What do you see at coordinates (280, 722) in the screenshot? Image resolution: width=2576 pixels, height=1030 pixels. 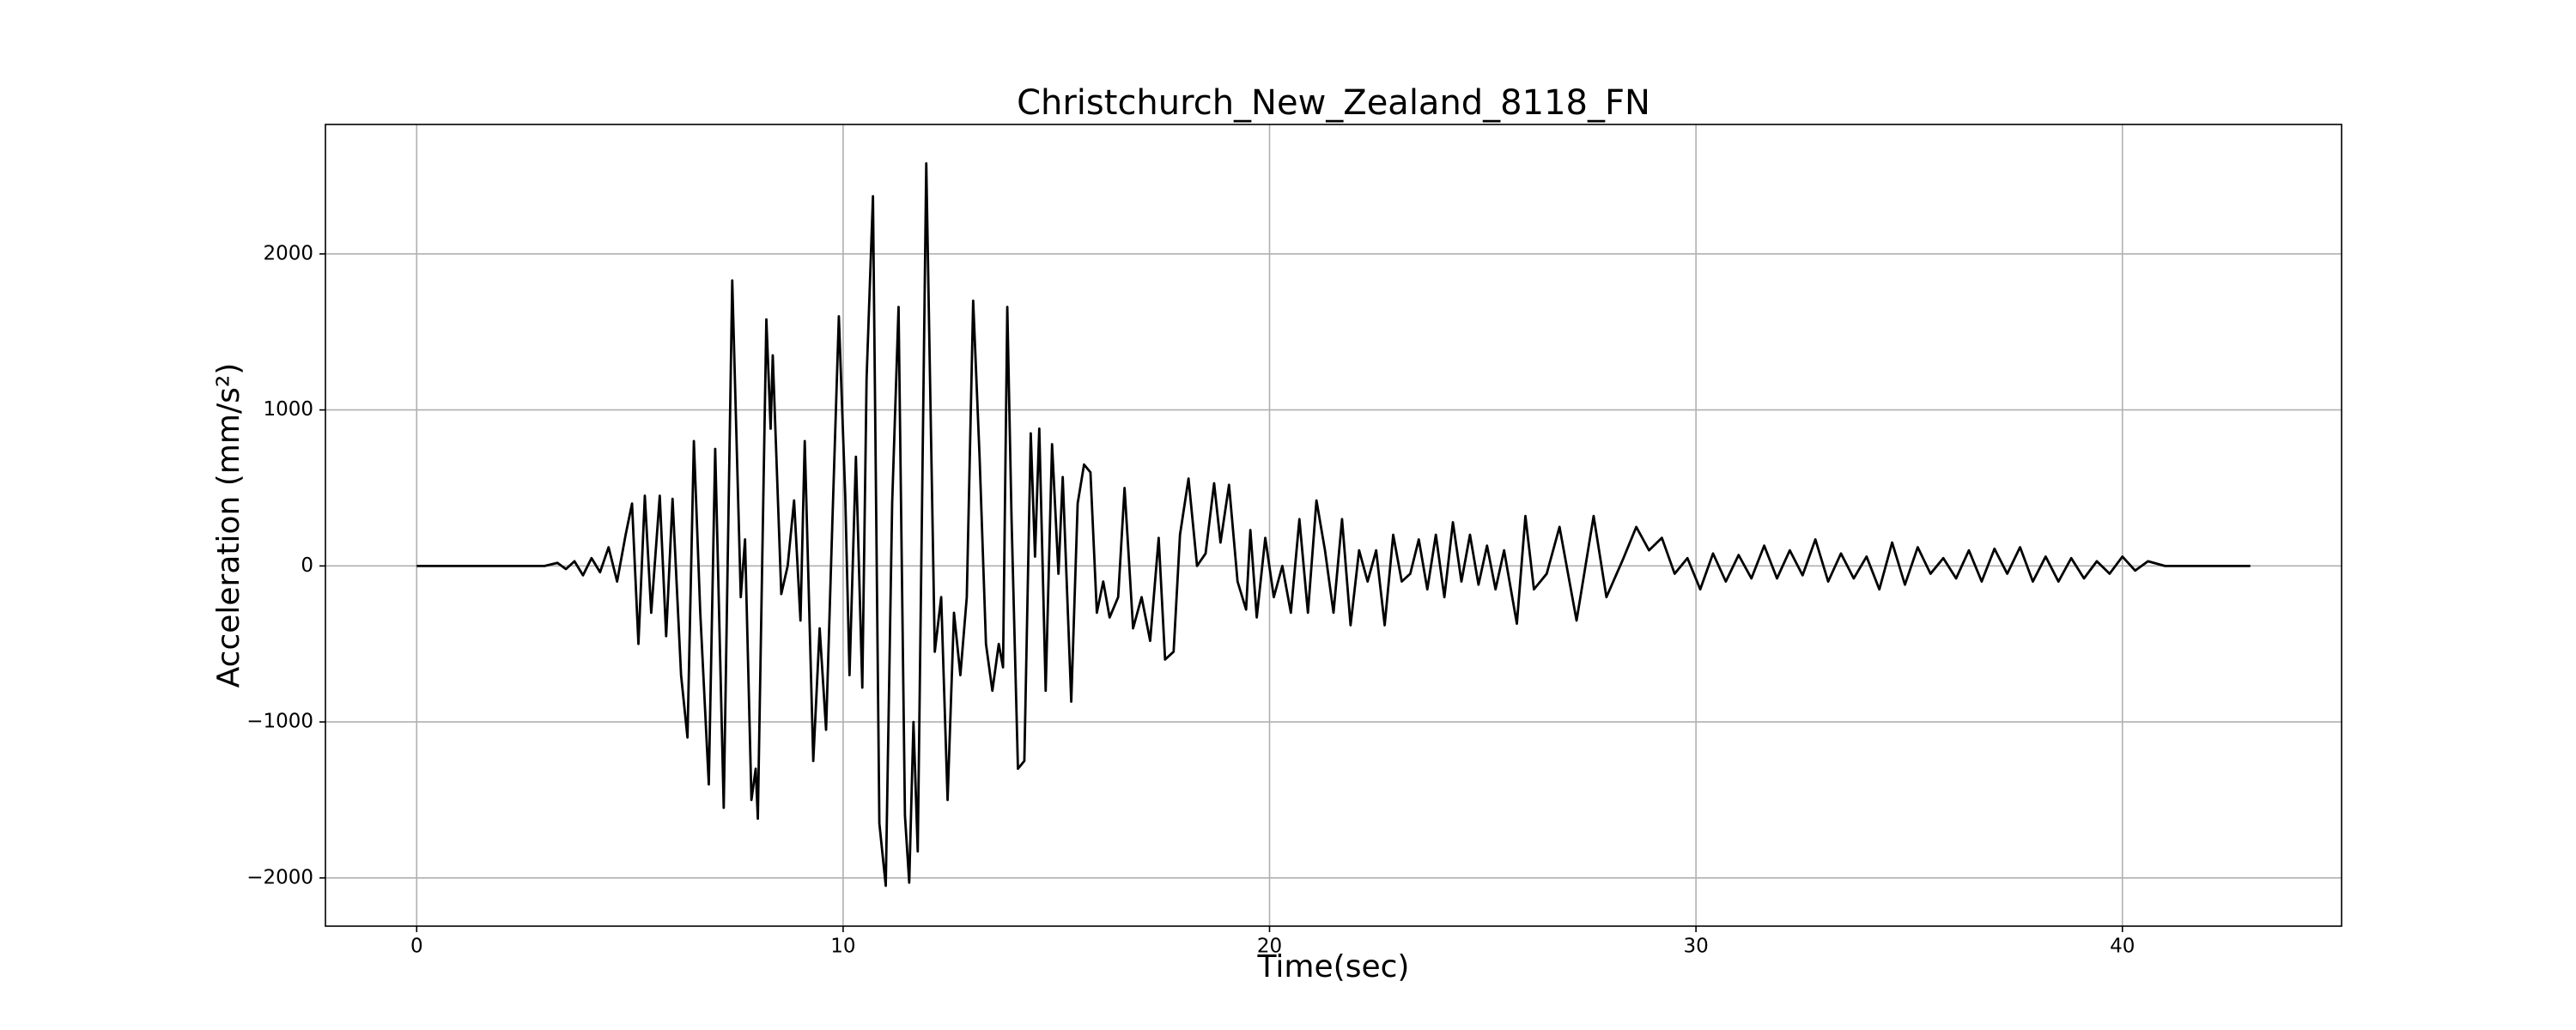 I see `y-tick-label: −1000` at bounding box center [280, 722].